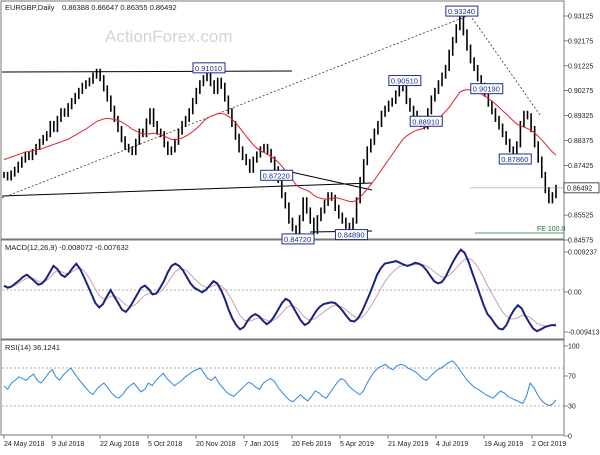  I want to click on fe-annotation: FE 100.0, so click(551, 229).